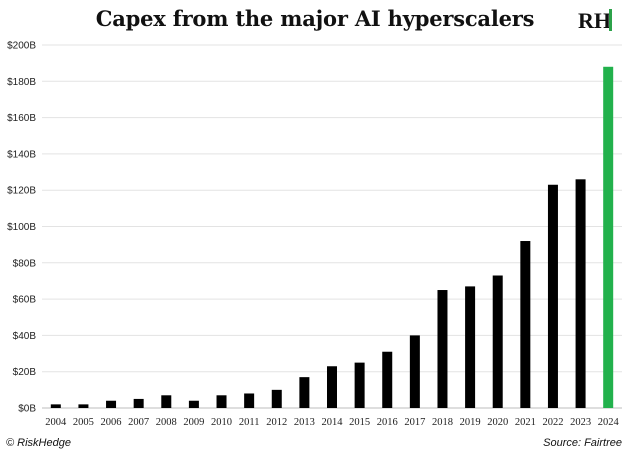 This screenshot has height=454, width=630. What do you see at coordinates (83, 422) in the screenshot?
I see `x-tick-label: 2005` at bounding box center [83, 422].